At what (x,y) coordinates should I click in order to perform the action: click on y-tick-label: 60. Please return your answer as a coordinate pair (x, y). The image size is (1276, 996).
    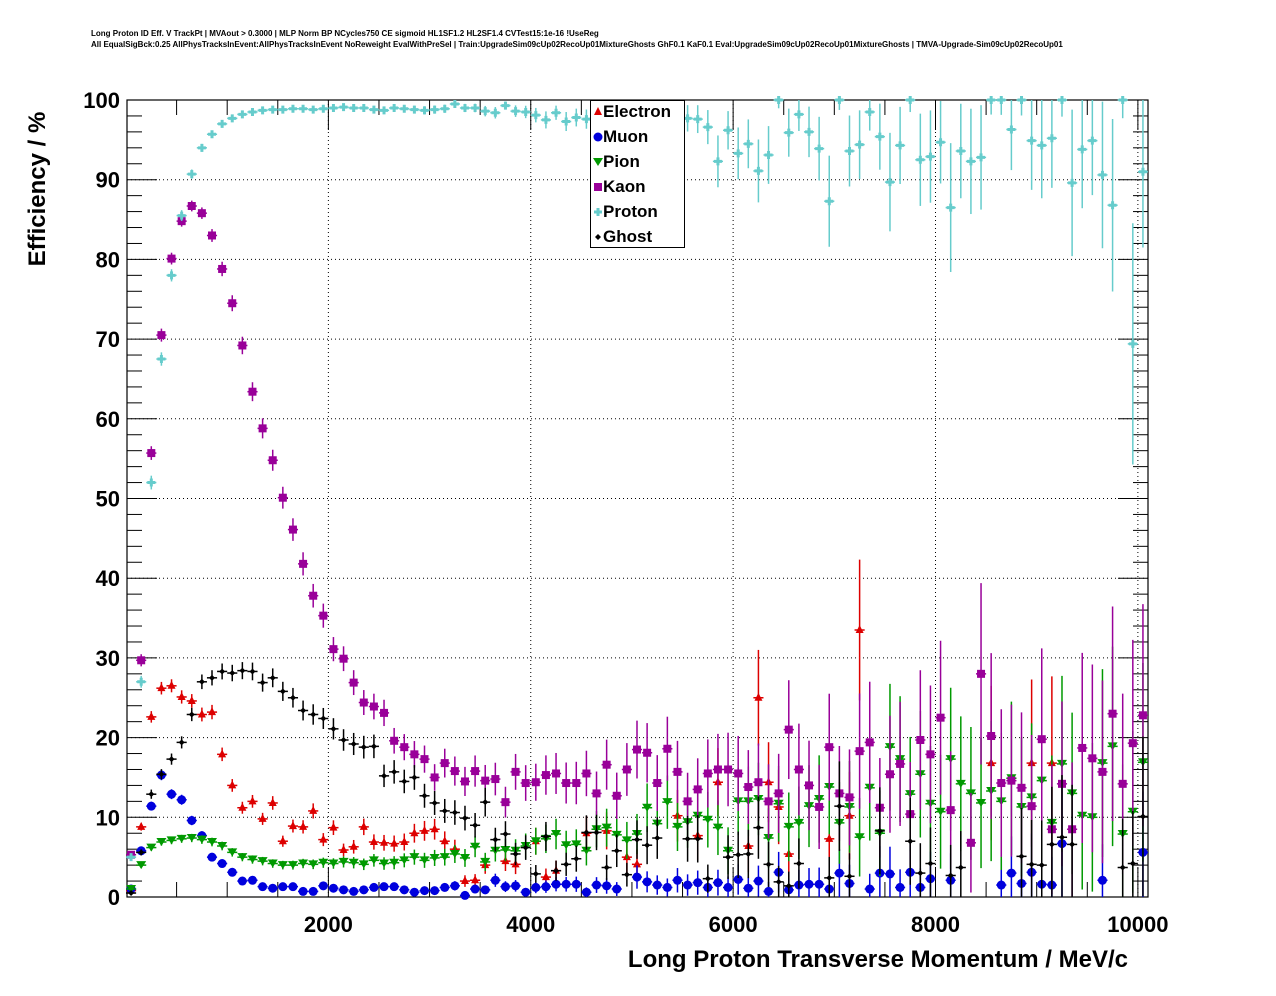
    Looking at the image, I should click on (108, 419).